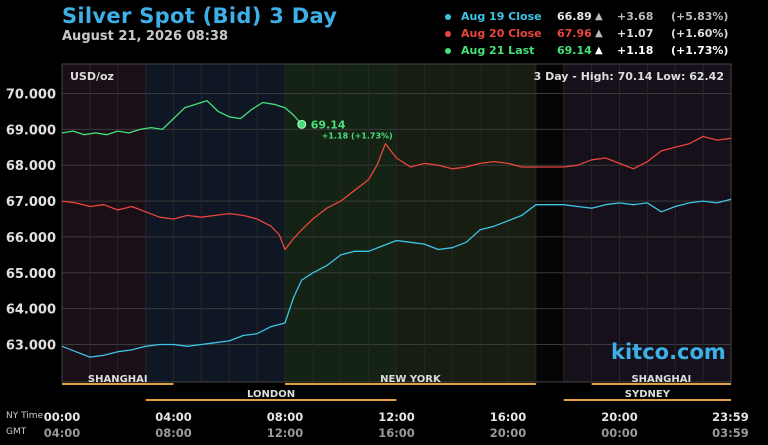  I want to click on kitco-watermark: kitco.com, so click(668, 352).